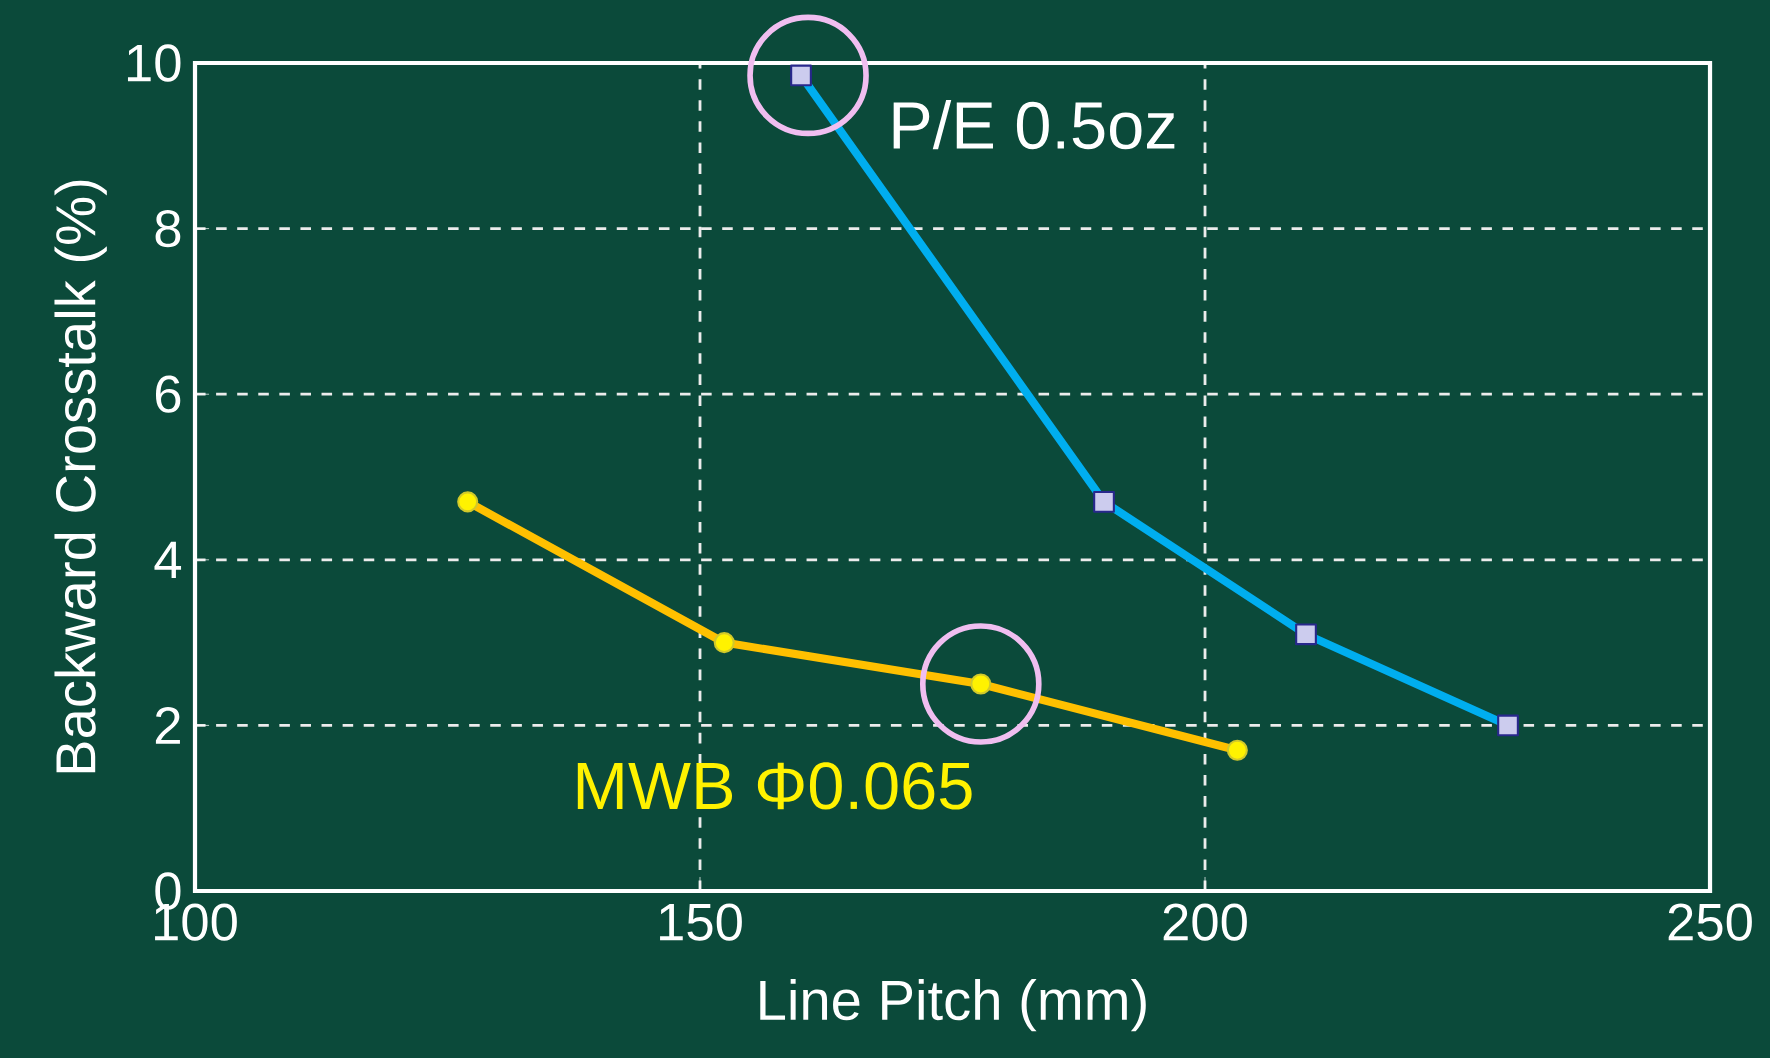  What do you see at coordinates (1205, 922) in the screenshot?
I see `x-tick-label: 200` at bounding box center [1205, 922].